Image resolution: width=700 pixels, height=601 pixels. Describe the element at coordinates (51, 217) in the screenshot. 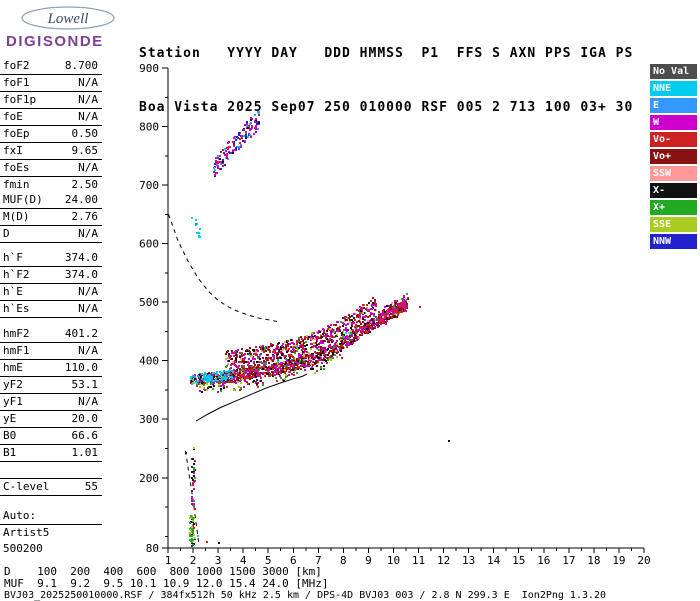

I see `param-group: MUF(D) 24.00 M(D) 2.76 D N/A` at that location.